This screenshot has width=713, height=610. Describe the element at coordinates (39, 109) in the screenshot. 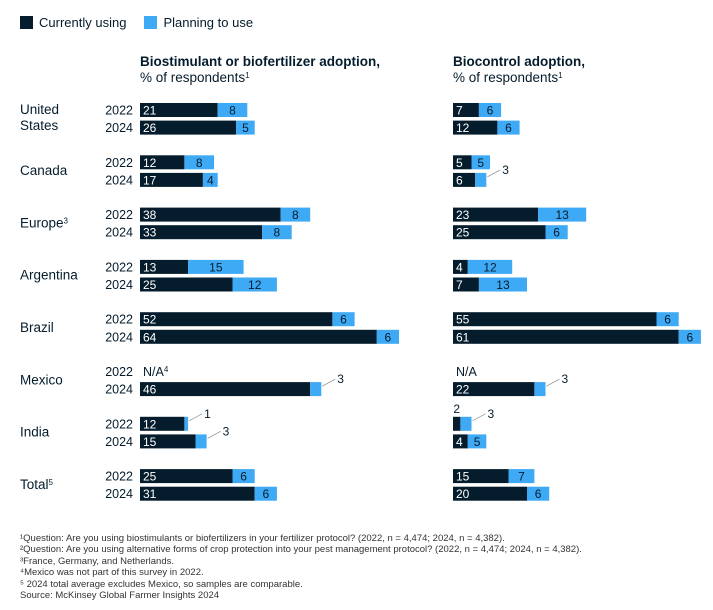

I see `category-label: United` at that location.